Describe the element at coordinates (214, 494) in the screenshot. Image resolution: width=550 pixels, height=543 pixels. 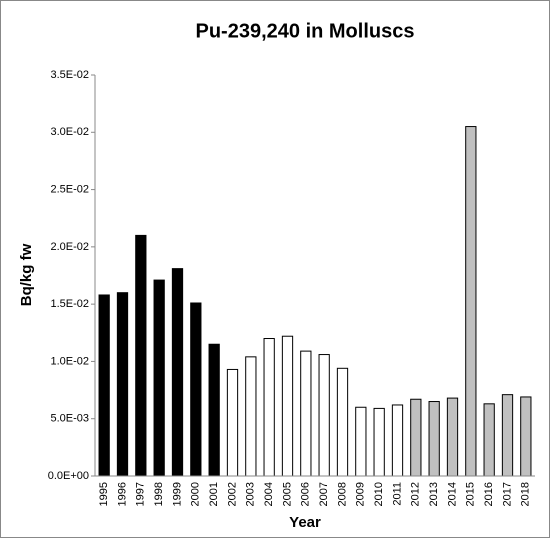
I see `x-tick-label: 2001` at that location.